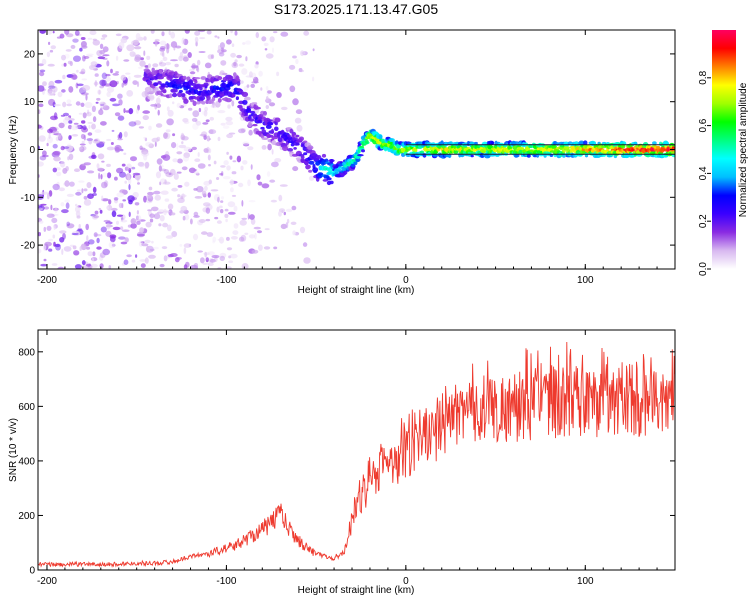 This screenshot has width=750, height=600. What do you see at coordinates (30, 102) in the screenshot?
I see `spectrogram-y-tick-label: 10` at bounding box center [30, 102].